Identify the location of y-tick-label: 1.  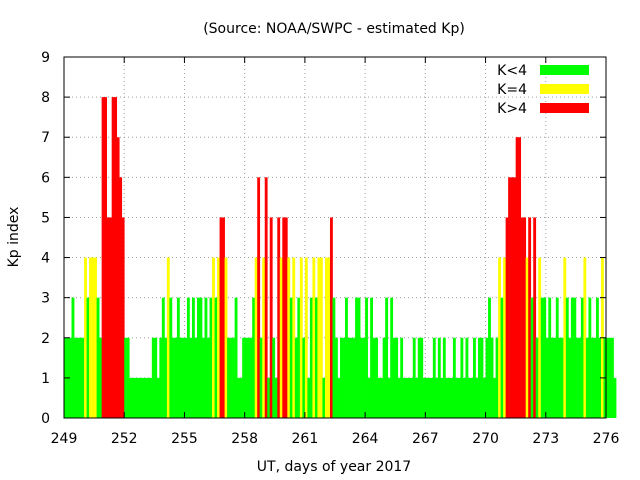
(45, 379).